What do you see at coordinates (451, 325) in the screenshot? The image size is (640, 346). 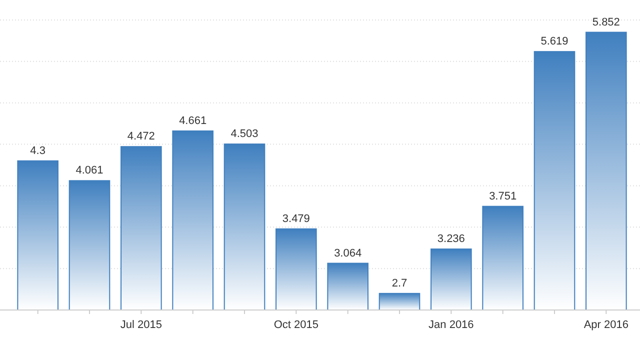 I see `x-tick-label: Jan 2016` at bounding box center [451, 325].